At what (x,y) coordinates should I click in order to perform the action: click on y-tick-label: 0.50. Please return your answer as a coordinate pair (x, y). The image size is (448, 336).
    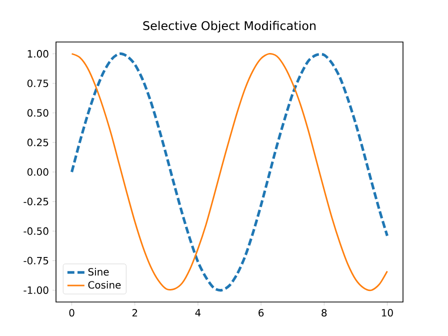
    Looking at the image, I should click on (37, 113).